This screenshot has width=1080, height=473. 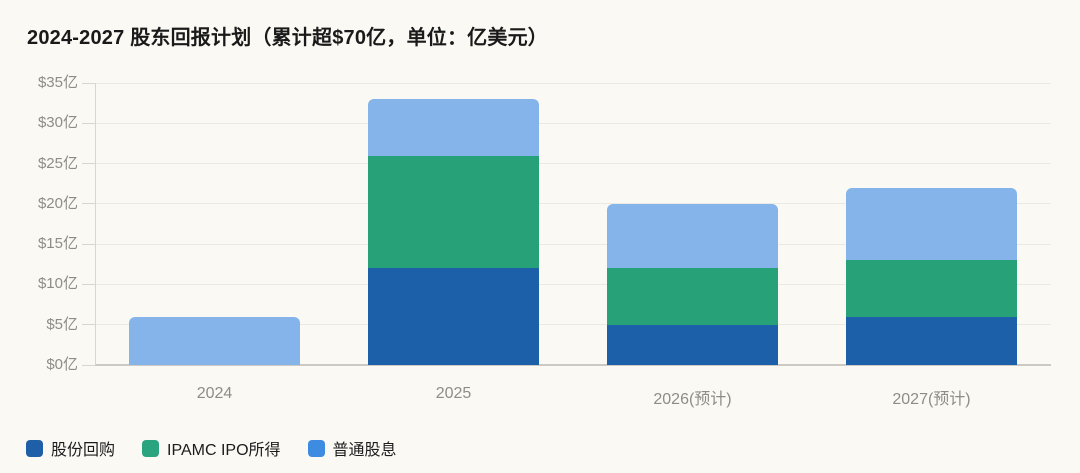 What do you see at coordinates (316, 448) in the screenshot?
I see `legend-swatch-common-dividend` at bounding box center [316, 448].